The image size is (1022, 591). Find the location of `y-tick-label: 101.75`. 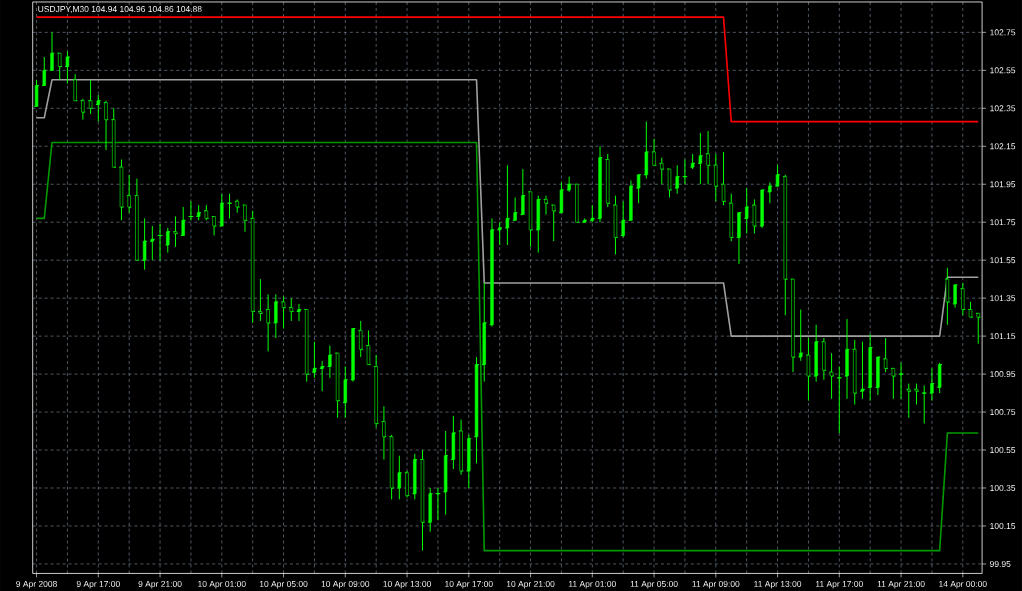

y-tick-label: 101.75 is located at coordinates (1003, 222).